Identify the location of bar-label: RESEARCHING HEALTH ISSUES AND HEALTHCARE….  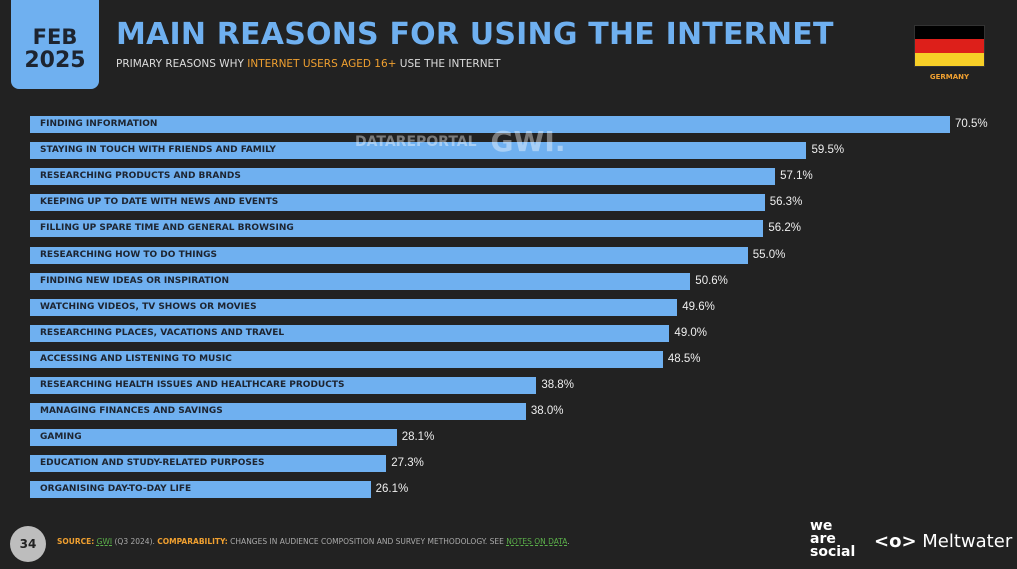
(192, 385).